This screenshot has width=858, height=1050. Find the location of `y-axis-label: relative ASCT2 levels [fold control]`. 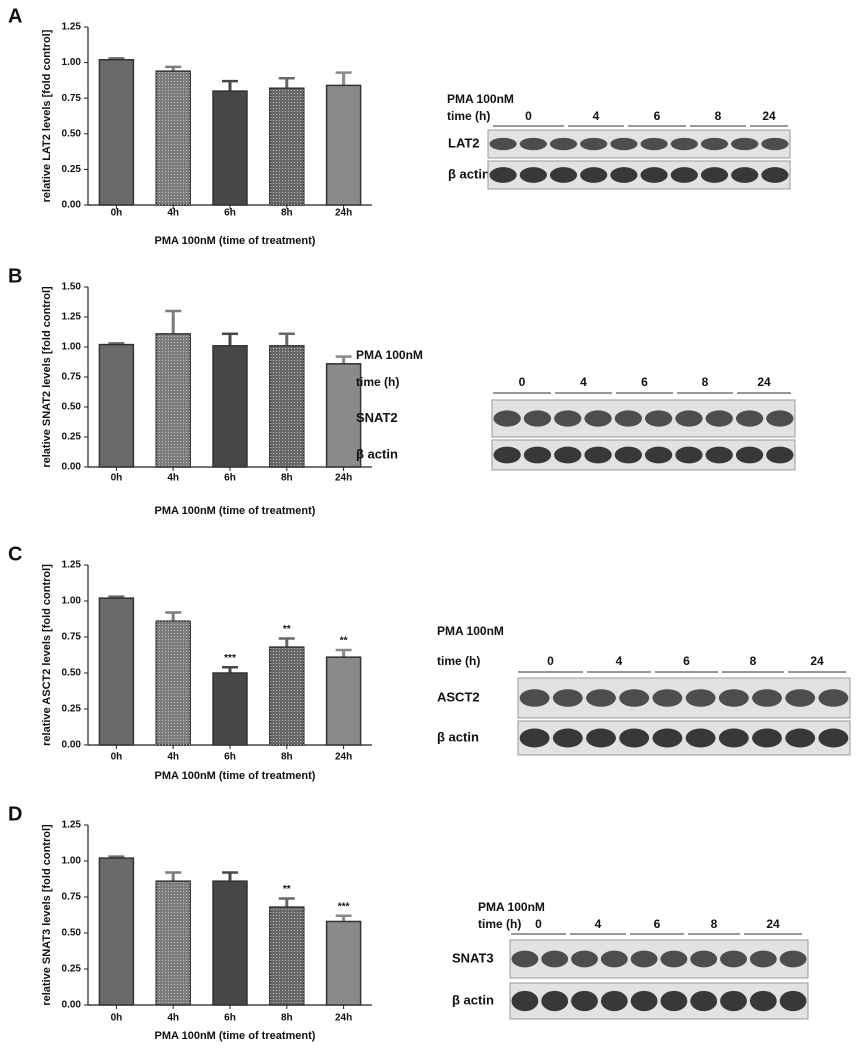

y-axis-label: relative ASCT2 levels [fold control] is located at coordinates (47, 655).